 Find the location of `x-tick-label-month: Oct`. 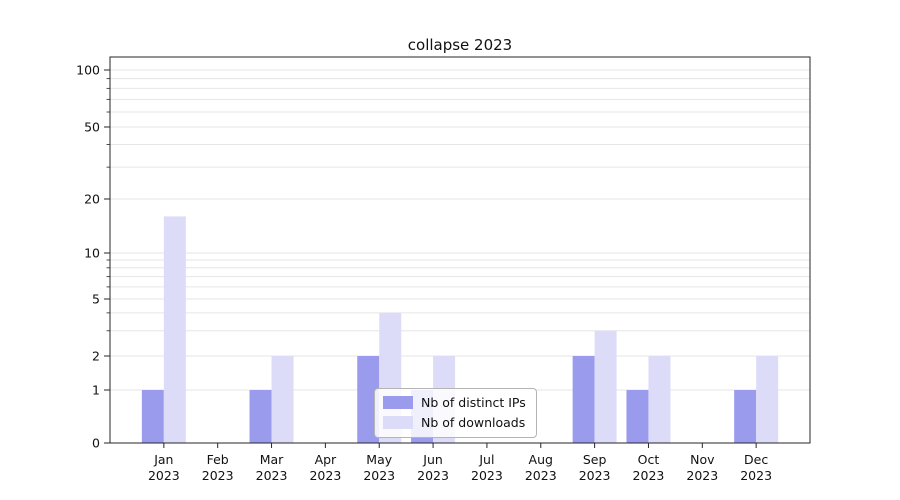

x-tick-label-month: Oct is located at coordinates (649, 459).